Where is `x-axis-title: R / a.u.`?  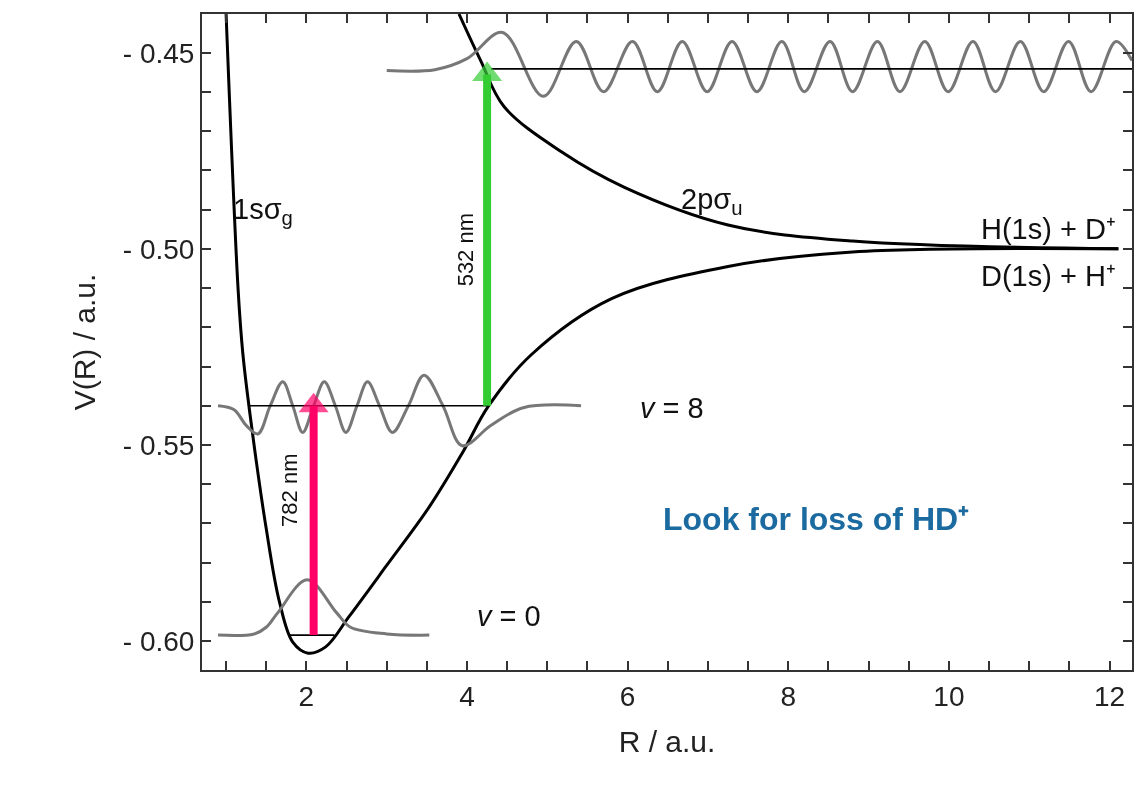
x-axis-title: R / a.u. is located at coordinates (667, 741).